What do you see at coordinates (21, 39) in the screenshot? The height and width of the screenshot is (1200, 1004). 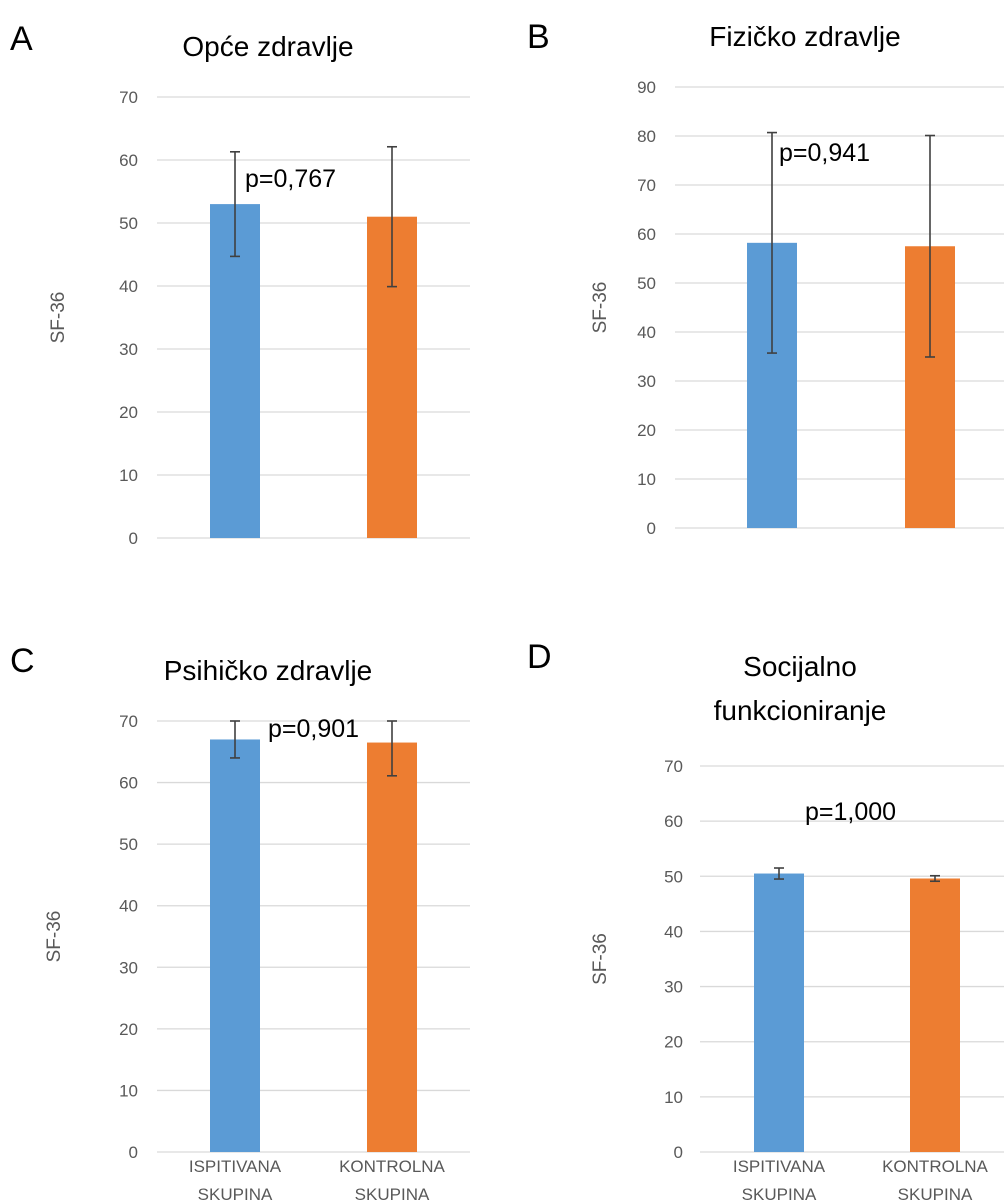 I see `panel-letter: A` at bounding box center [21, 39].